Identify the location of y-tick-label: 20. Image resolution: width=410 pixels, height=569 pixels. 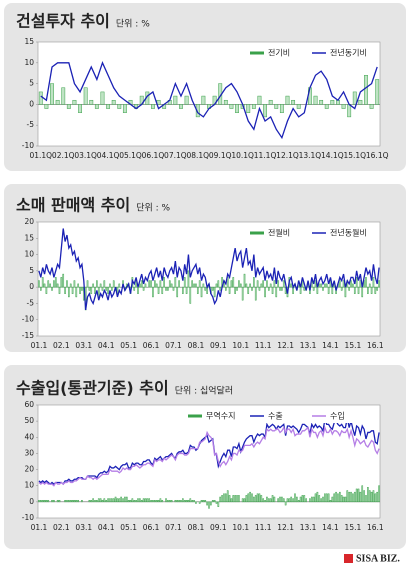
(29, 221).